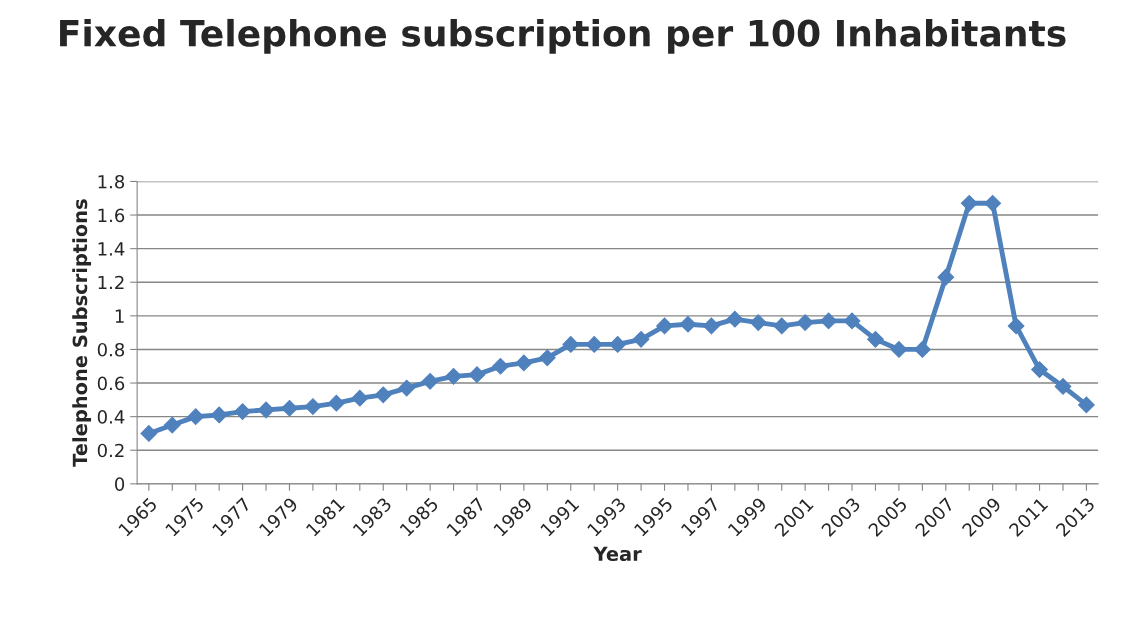 The width and height of the screenshot is (1124, 630). What do you see at coordinates (110, 450) in the screenshot?
I see `y-tick-label: 0.2` at bounding box center [110, 450].